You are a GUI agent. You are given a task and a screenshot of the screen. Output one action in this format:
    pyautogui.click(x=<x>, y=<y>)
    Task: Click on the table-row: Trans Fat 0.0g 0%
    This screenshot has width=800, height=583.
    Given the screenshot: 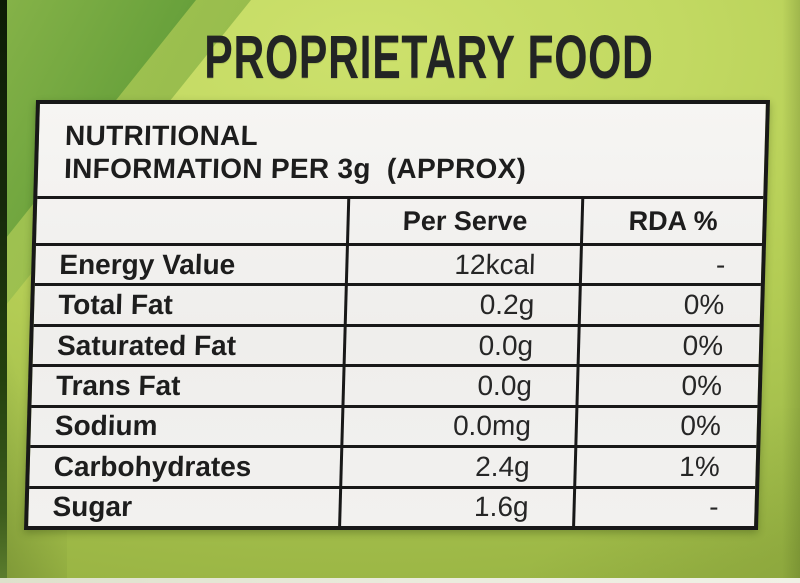 What is the action you would take?
    pyautogui.click(x=395, y=387)
    